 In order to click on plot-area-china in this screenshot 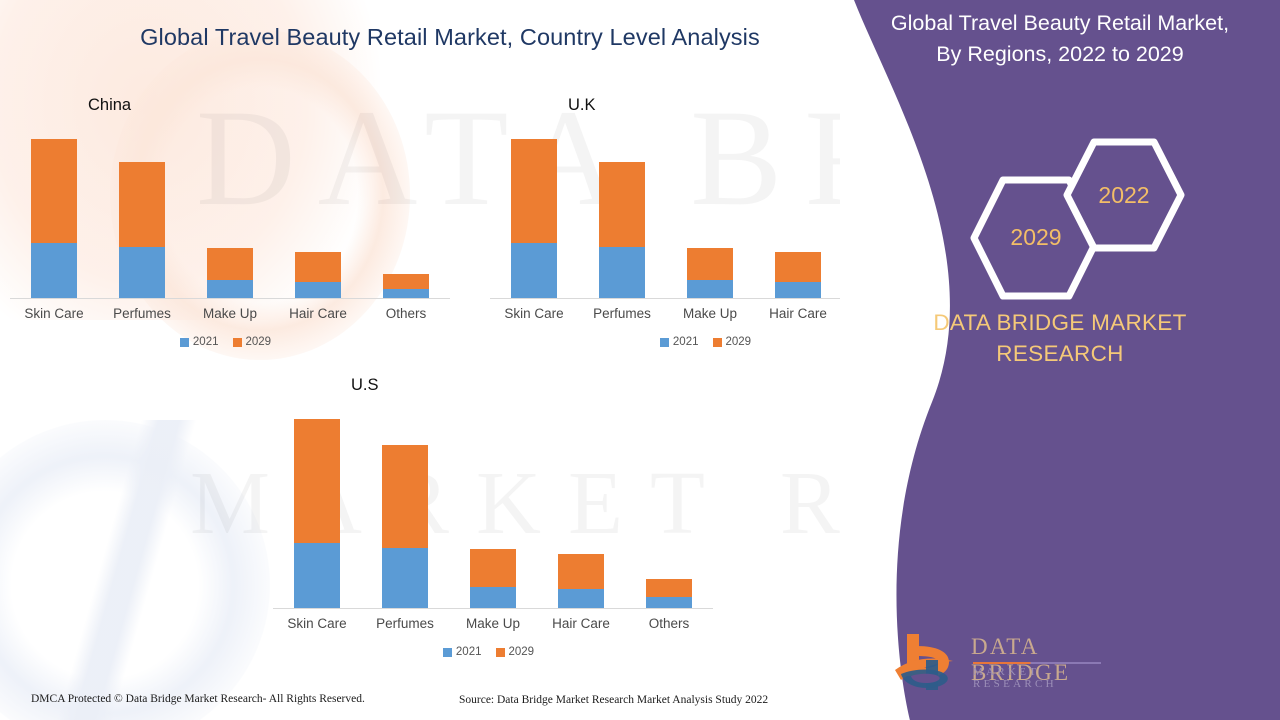, I will do `click(230, 213)`.